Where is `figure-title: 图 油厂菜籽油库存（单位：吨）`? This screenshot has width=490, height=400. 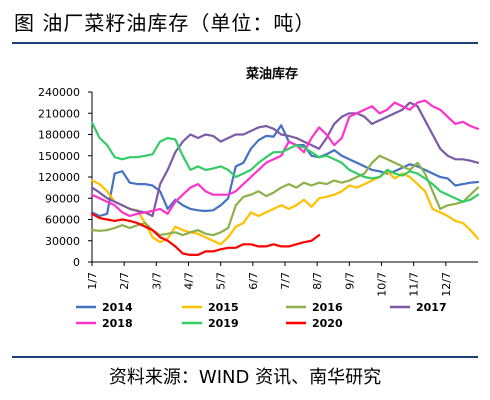
figure-title: 图 油厂菜籽油库存（单位：吨） is located at coordinates (165, 23).